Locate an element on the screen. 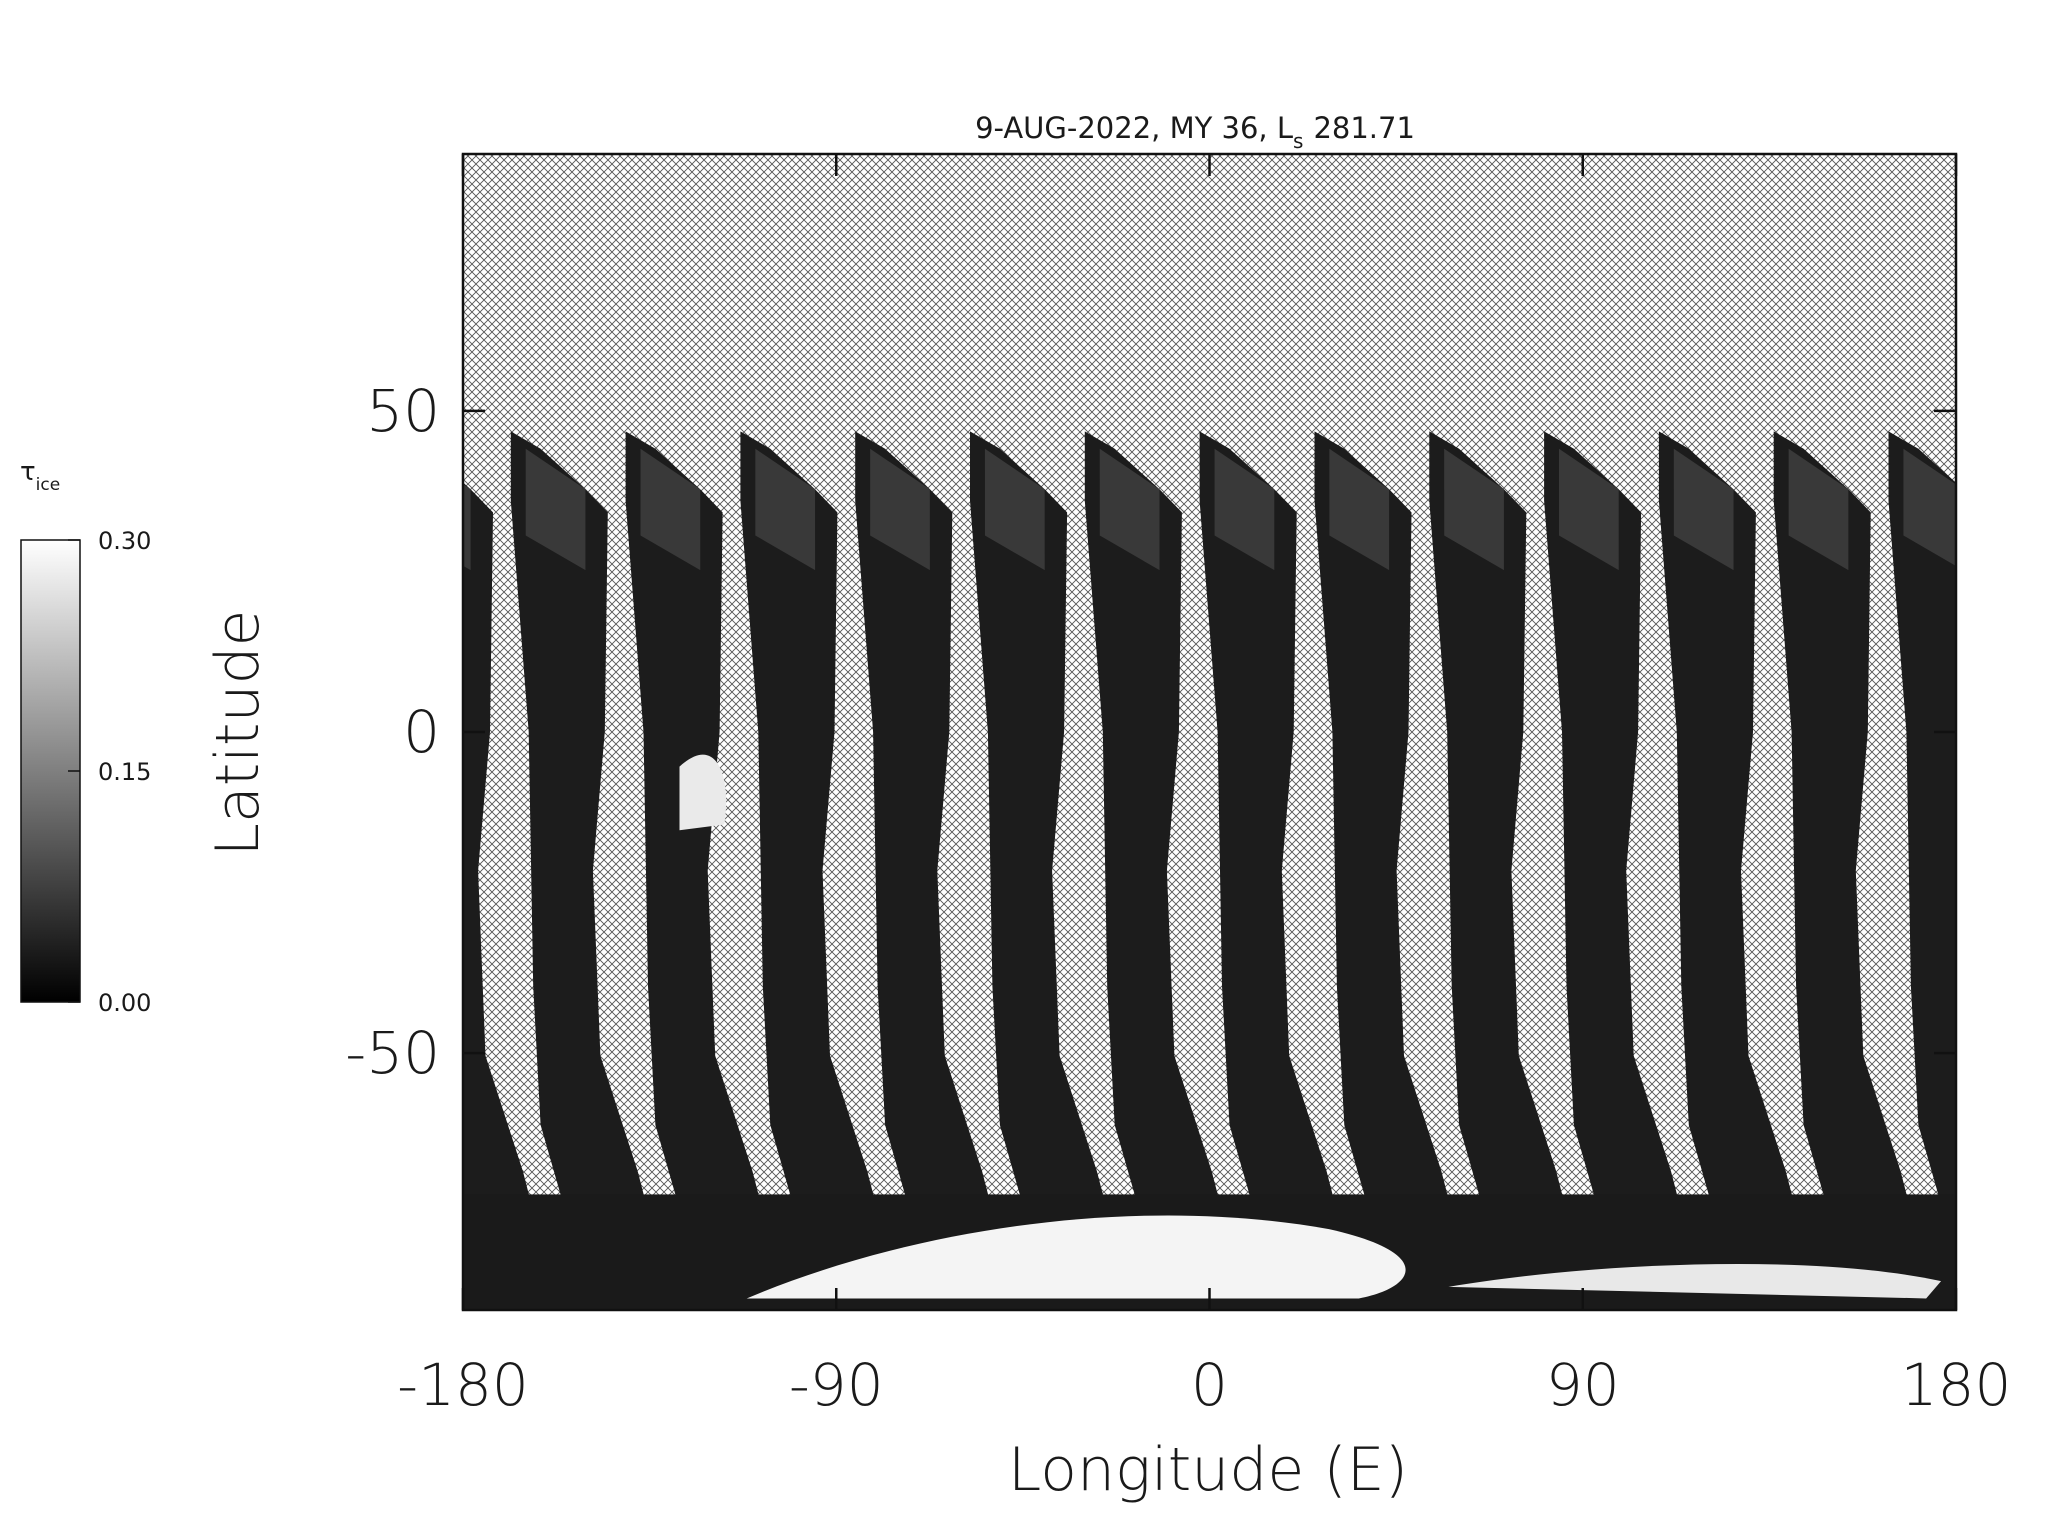  x-tick-label: 180 is located at coordinates (1956, 1385).